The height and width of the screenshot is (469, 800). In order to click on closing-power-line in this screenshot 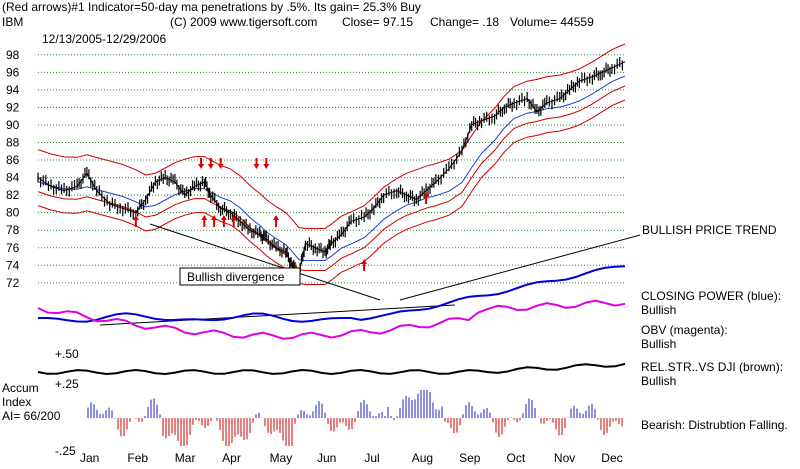, I will do `click(332, 294)`.